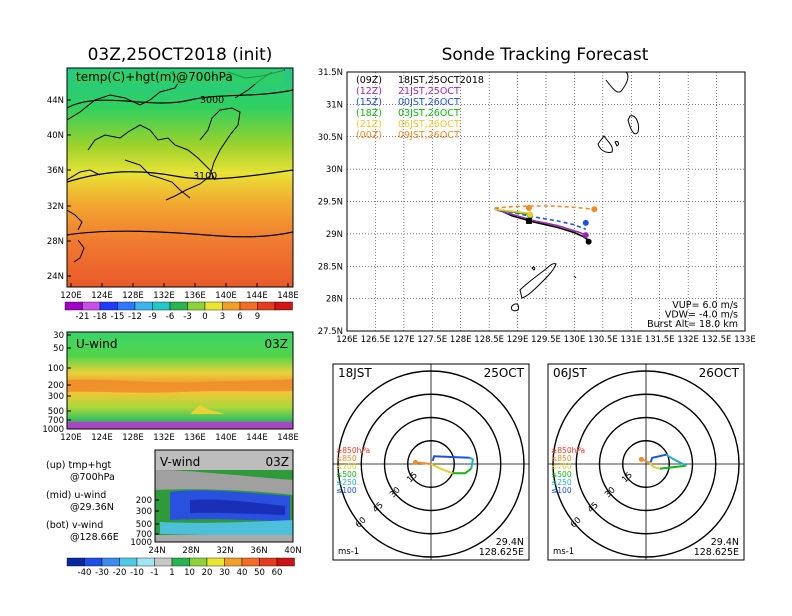 The image size is (792, 616). Describe the element at coordinates (277, 344) in the screenshot. I see `u-wind-time: 03Z` at that location.